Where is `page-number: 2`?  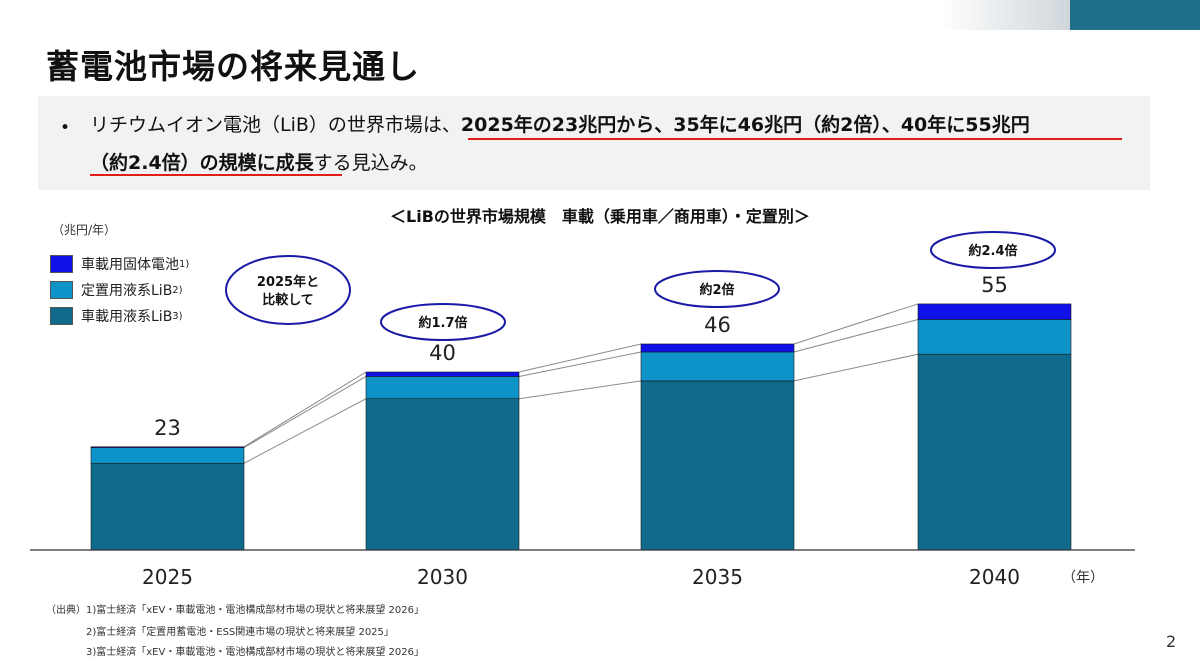 page-number: 2 is located at coordinates (1171, 641).